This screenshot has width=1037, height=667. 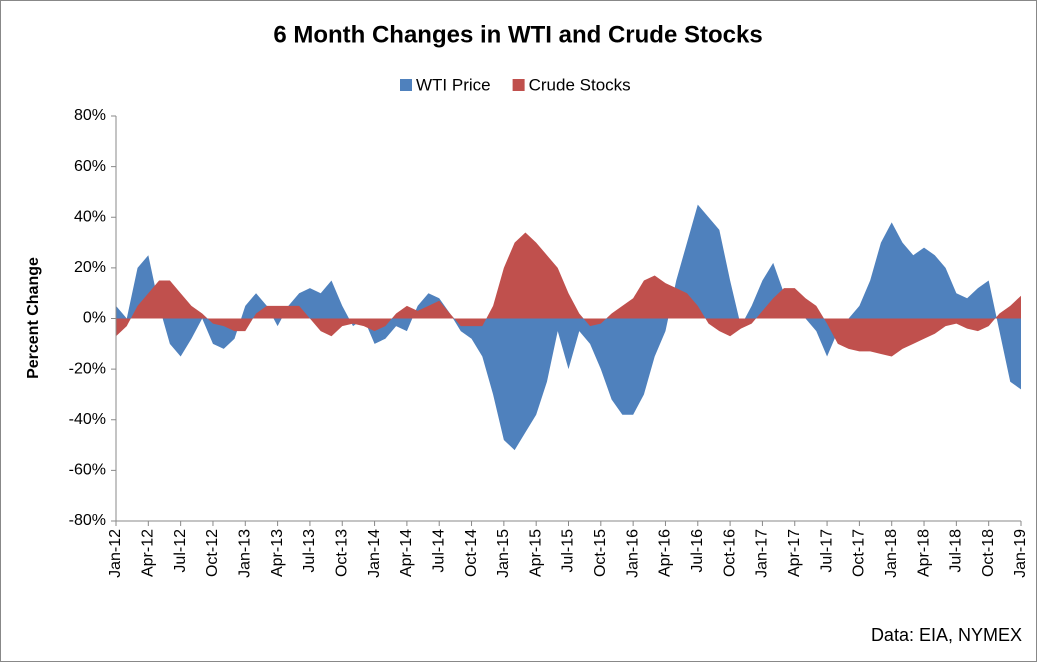 I want to click on x-tick-label: Oct-18, so click(x=988, y=553).